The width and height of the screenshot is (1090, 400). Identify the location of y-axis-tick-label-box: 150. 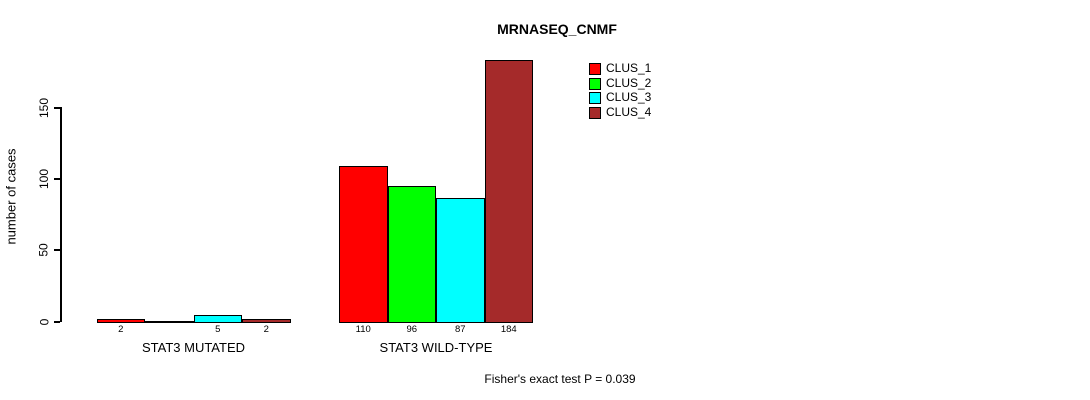
(44, 108).